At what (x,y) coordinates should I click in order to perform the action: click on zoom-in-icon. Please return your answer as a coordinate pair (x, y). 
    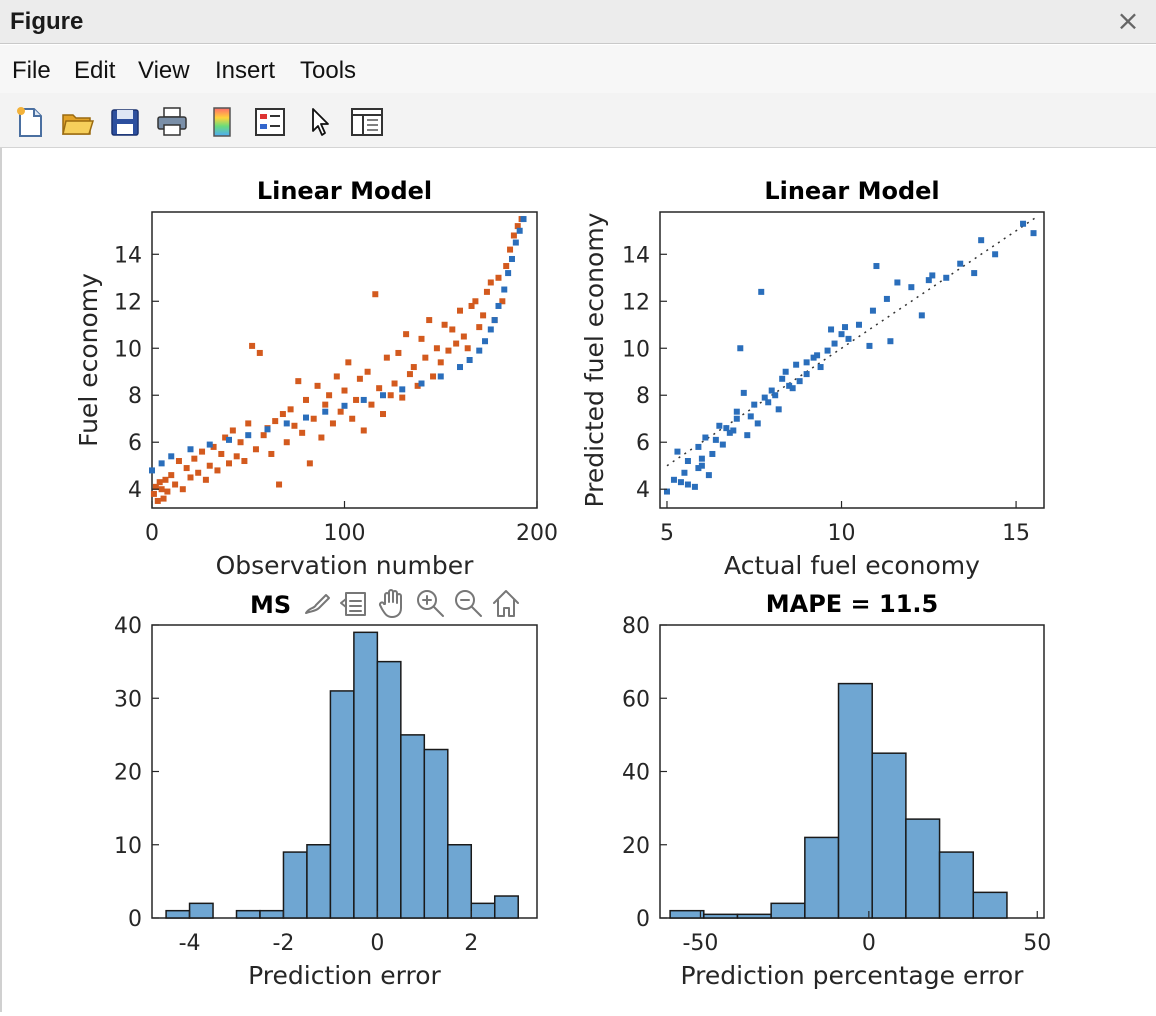
    Looking at the image, I should click on (430, 603).